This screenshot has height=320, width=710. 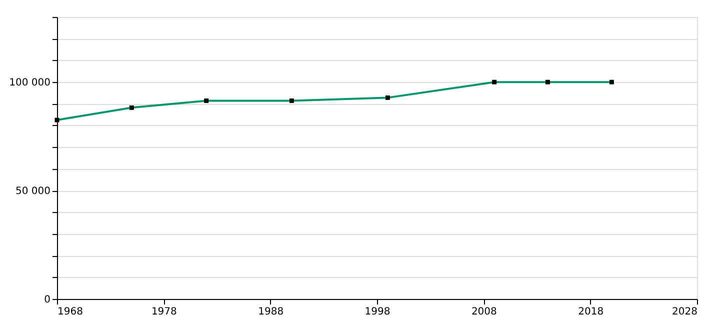 I want to click on x-tick-label: 2028, so click(x=685, y=312).